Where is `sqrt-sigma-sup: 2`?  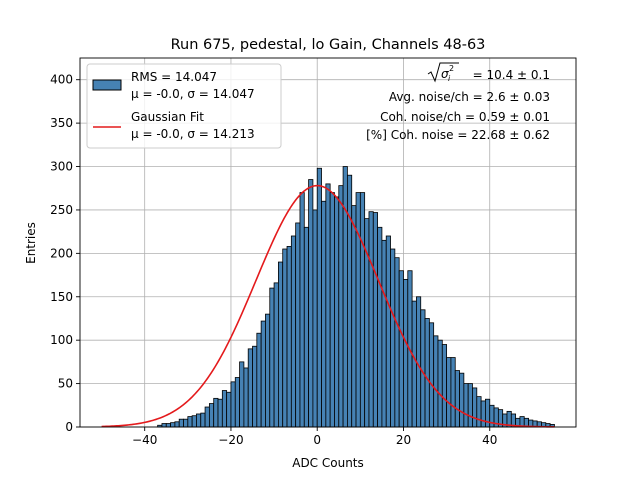 sqrt-sigma-sup: 2 is located at coordinates (451, 68).